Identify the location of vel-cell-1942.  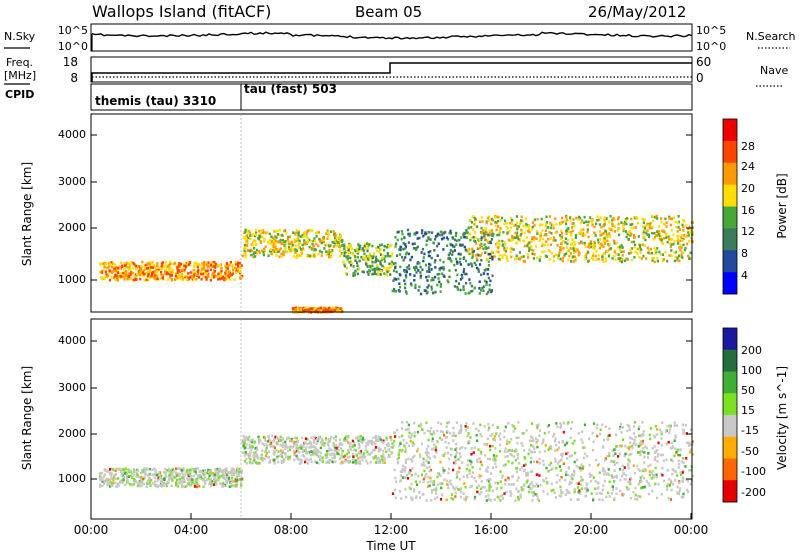
(515, 460).